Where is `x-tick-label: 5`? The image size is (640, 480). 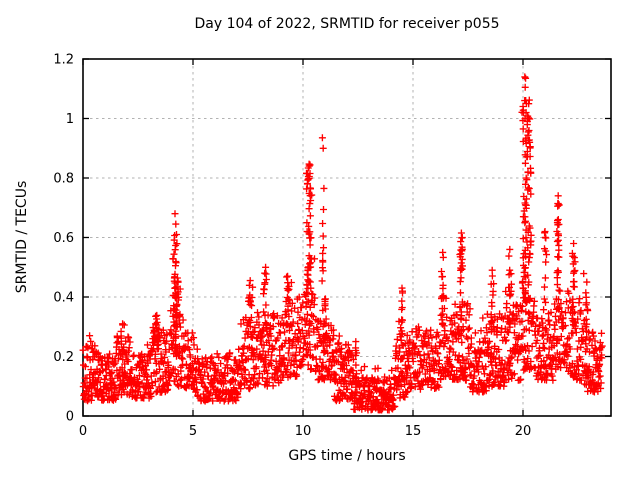 x-tick-label: 5 is located at coordinates (193, 431).